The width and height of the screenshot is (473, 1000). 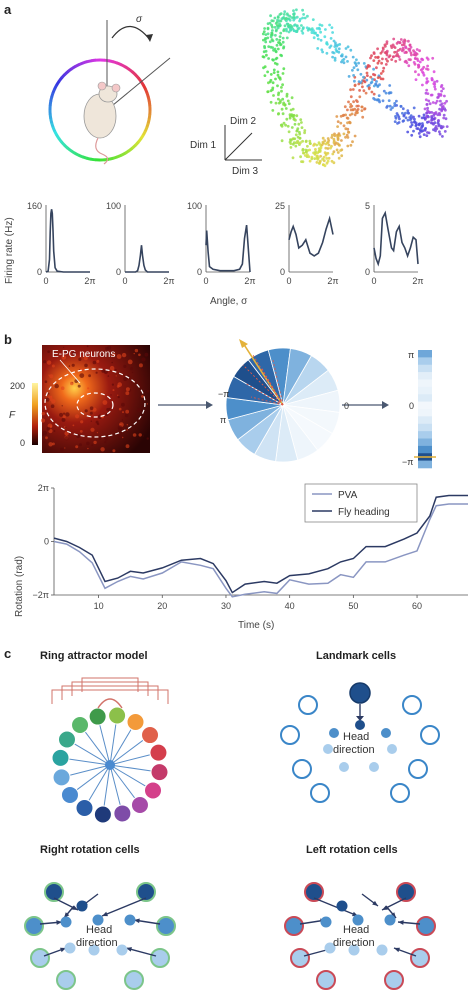 What do you see at coordinates (356, 737) in the screenshot?
I see `hd-label-landmark-1: Head` at bounding box center [356, 737].